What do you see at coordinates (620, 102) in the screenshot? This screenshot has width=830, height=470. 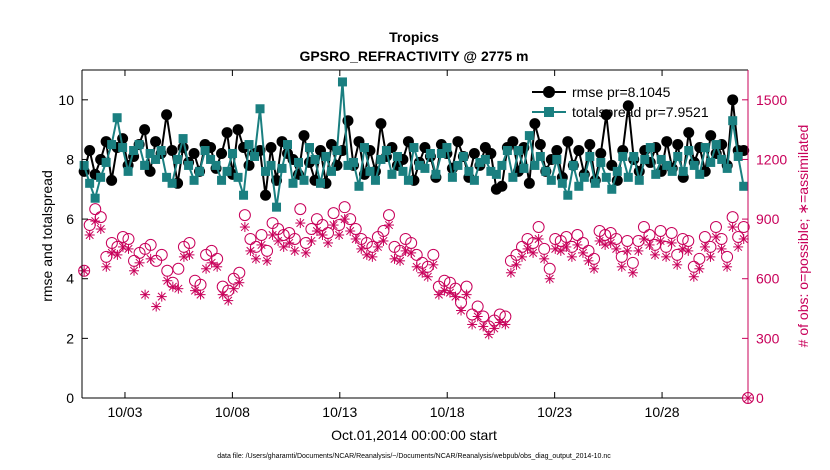 I see `legend: rmse pr=8.1045 totalspread pr=7.9521` at bounding box center [620, 102].